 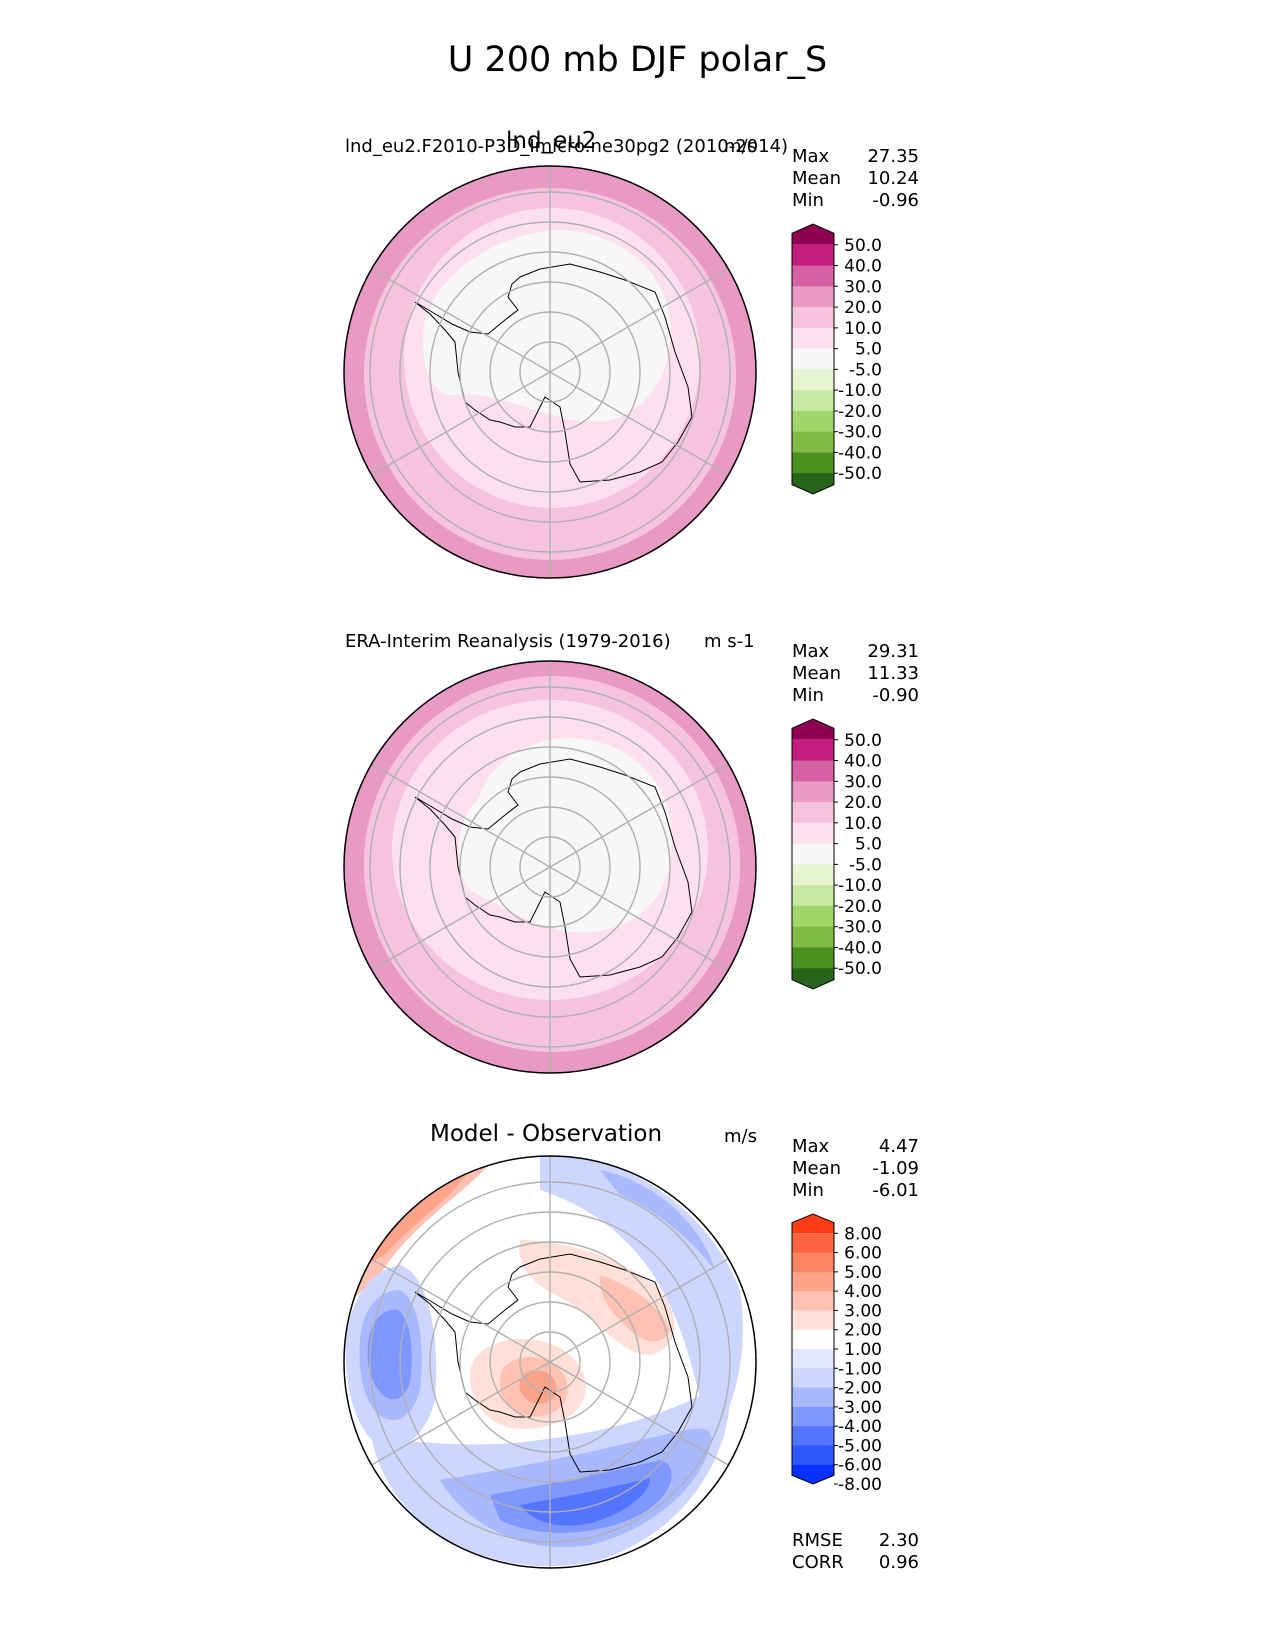 I want to click on colorbar3-label: 1.00, so click(x=863, y=1350).